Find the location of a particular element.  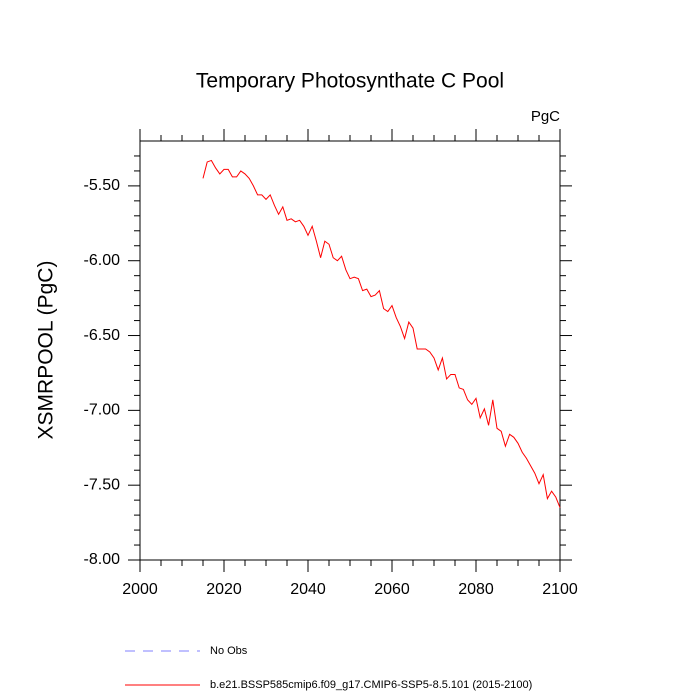

x-tick-label: 2060 is located at coordinates (392, 589).